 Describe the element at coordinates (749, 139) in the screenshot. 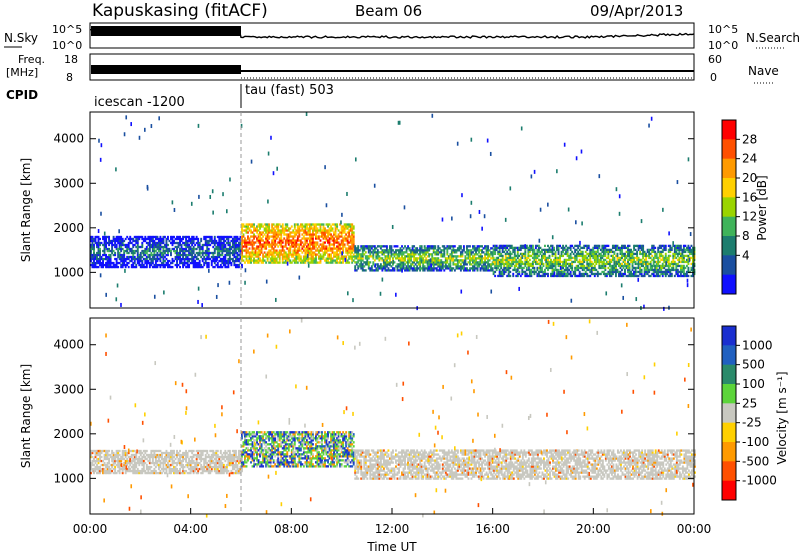

I see `colorbar-tick-label: 28` at that location.